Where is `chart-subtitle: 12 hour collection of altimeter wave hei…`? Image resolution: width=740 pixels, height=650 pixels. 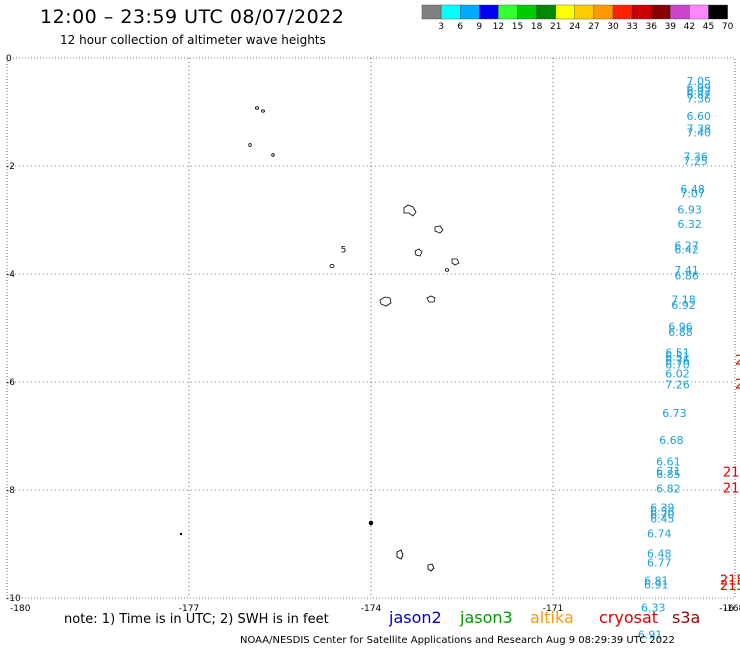 chart-subtitle: 12 hour collection of altimeter wave hei… is located at coordinates (193, 40).